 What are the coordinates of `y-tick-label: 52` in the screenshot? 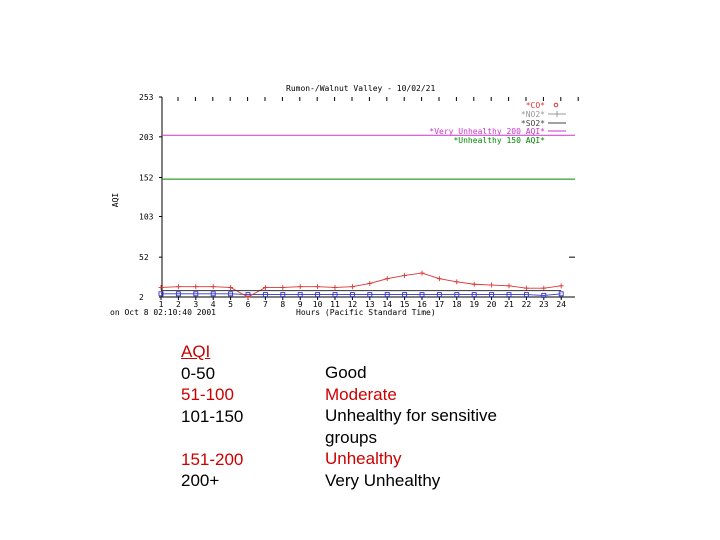 It's located at (144, 257).